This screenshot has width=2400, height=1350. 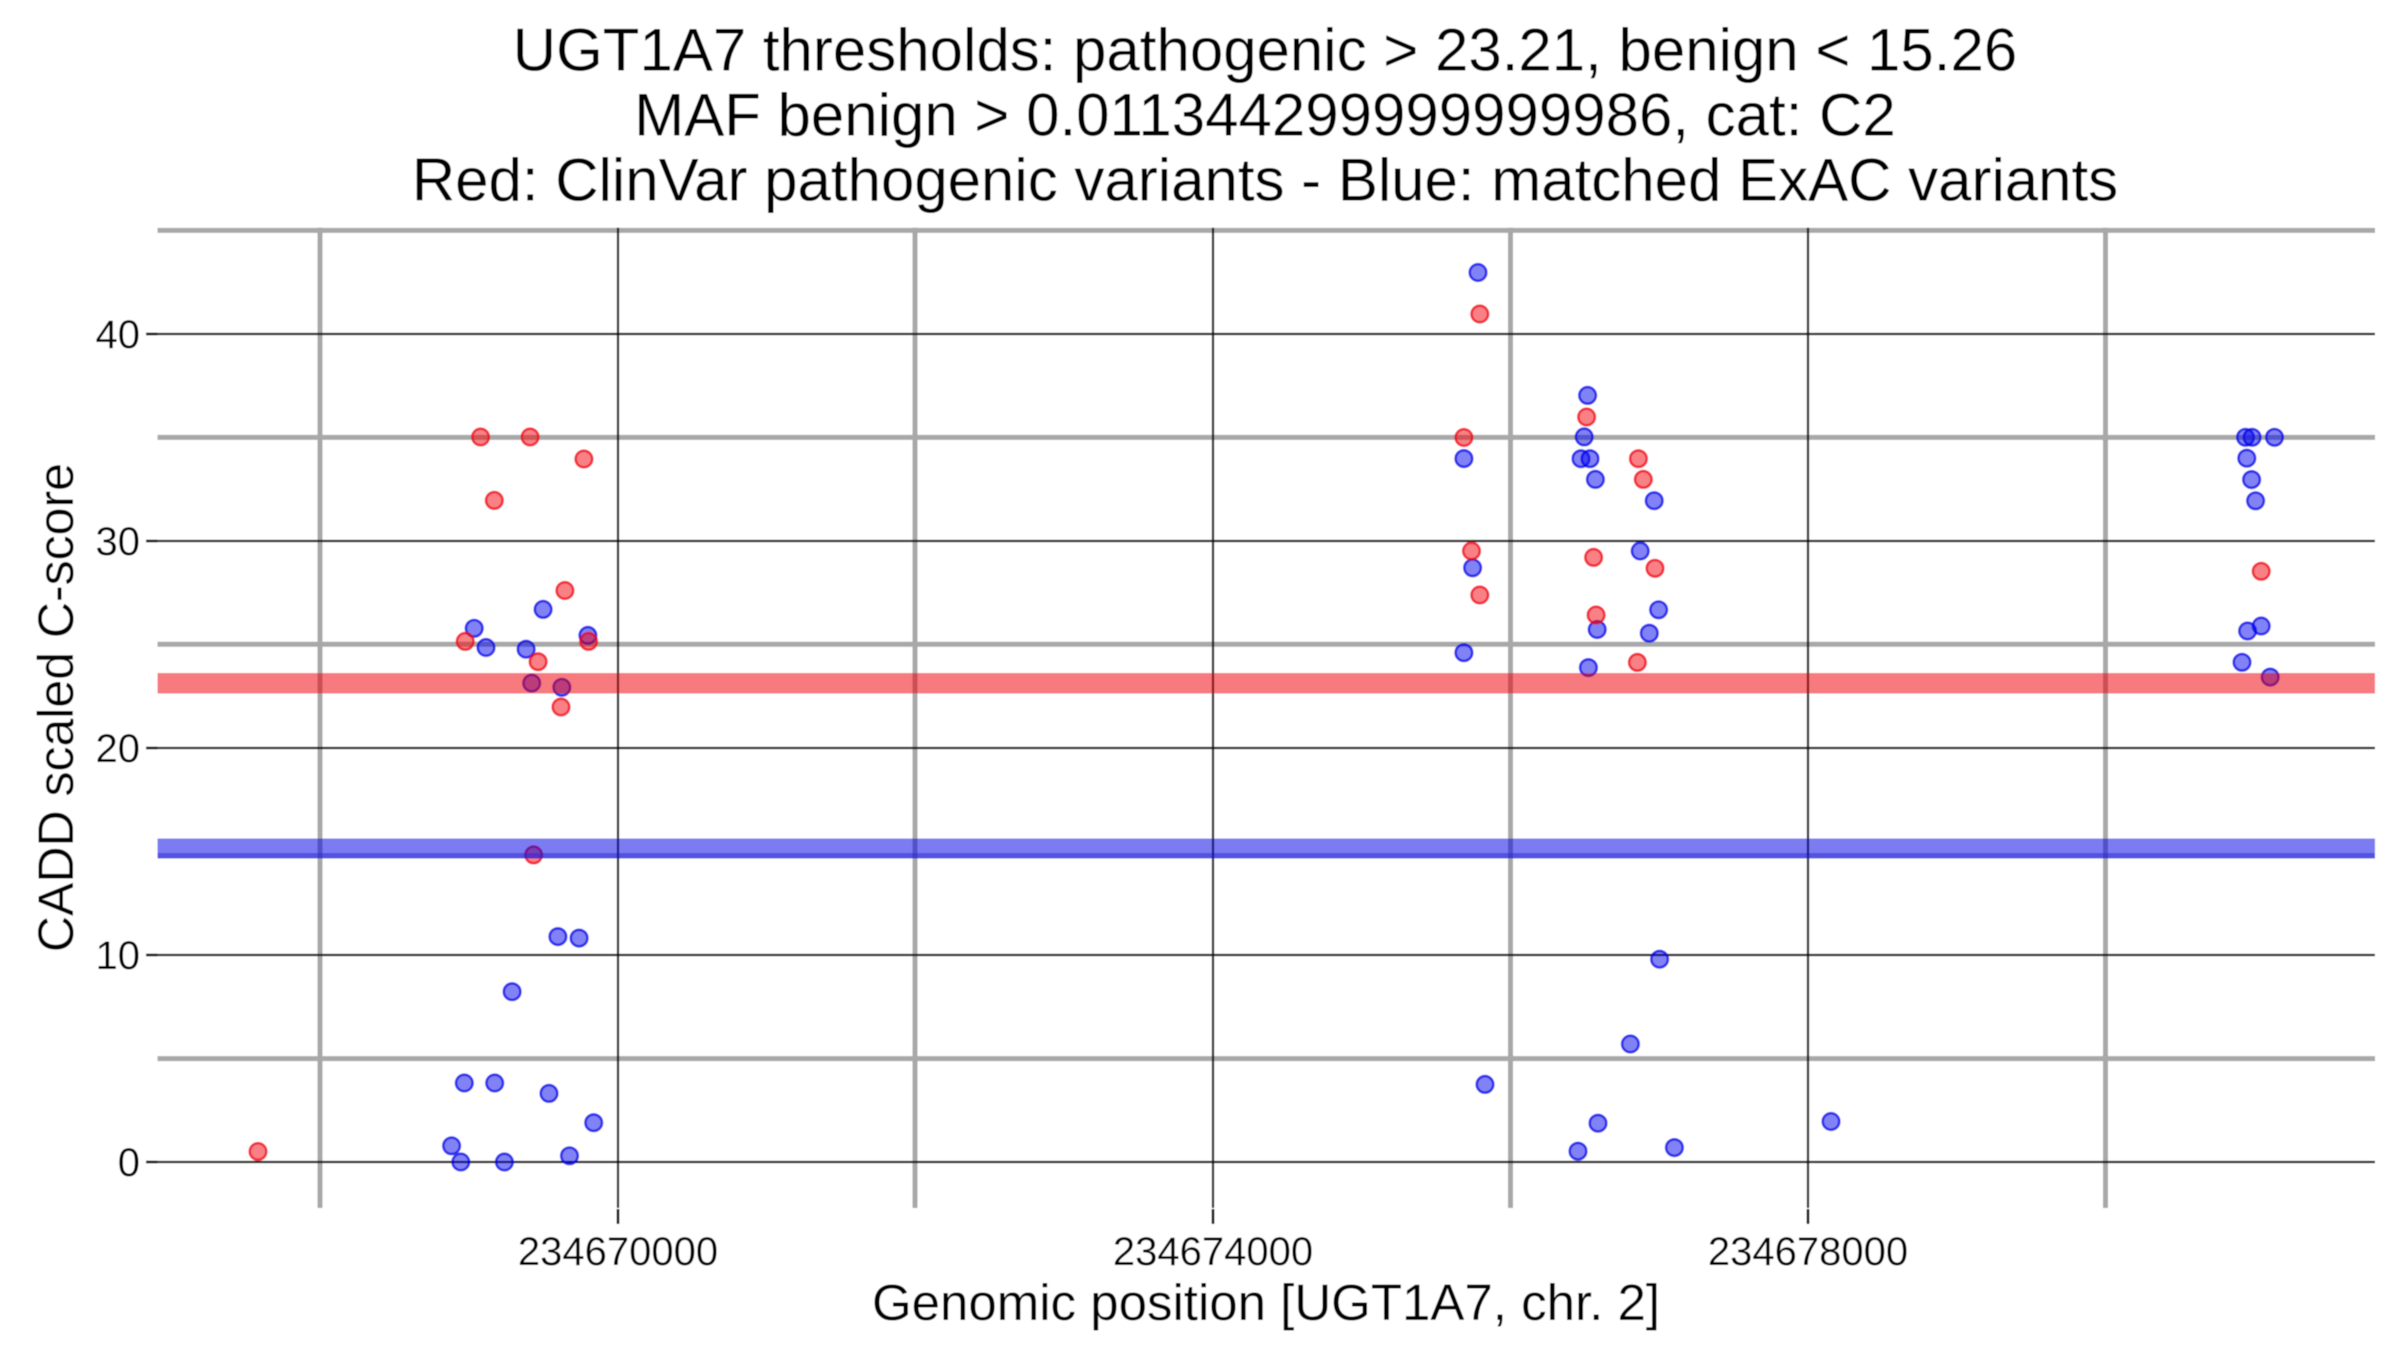 I want to click on svg-text: 20, so click(x=118, y=749).